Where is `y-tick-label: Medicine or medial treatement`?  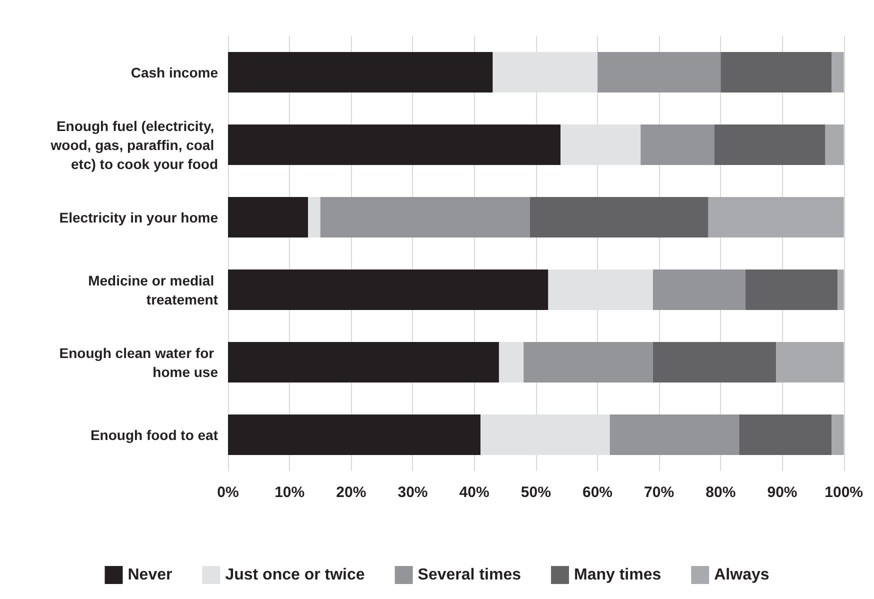 y-tick-label: Medicine or medial treatement is located at coordinates (153, 290).